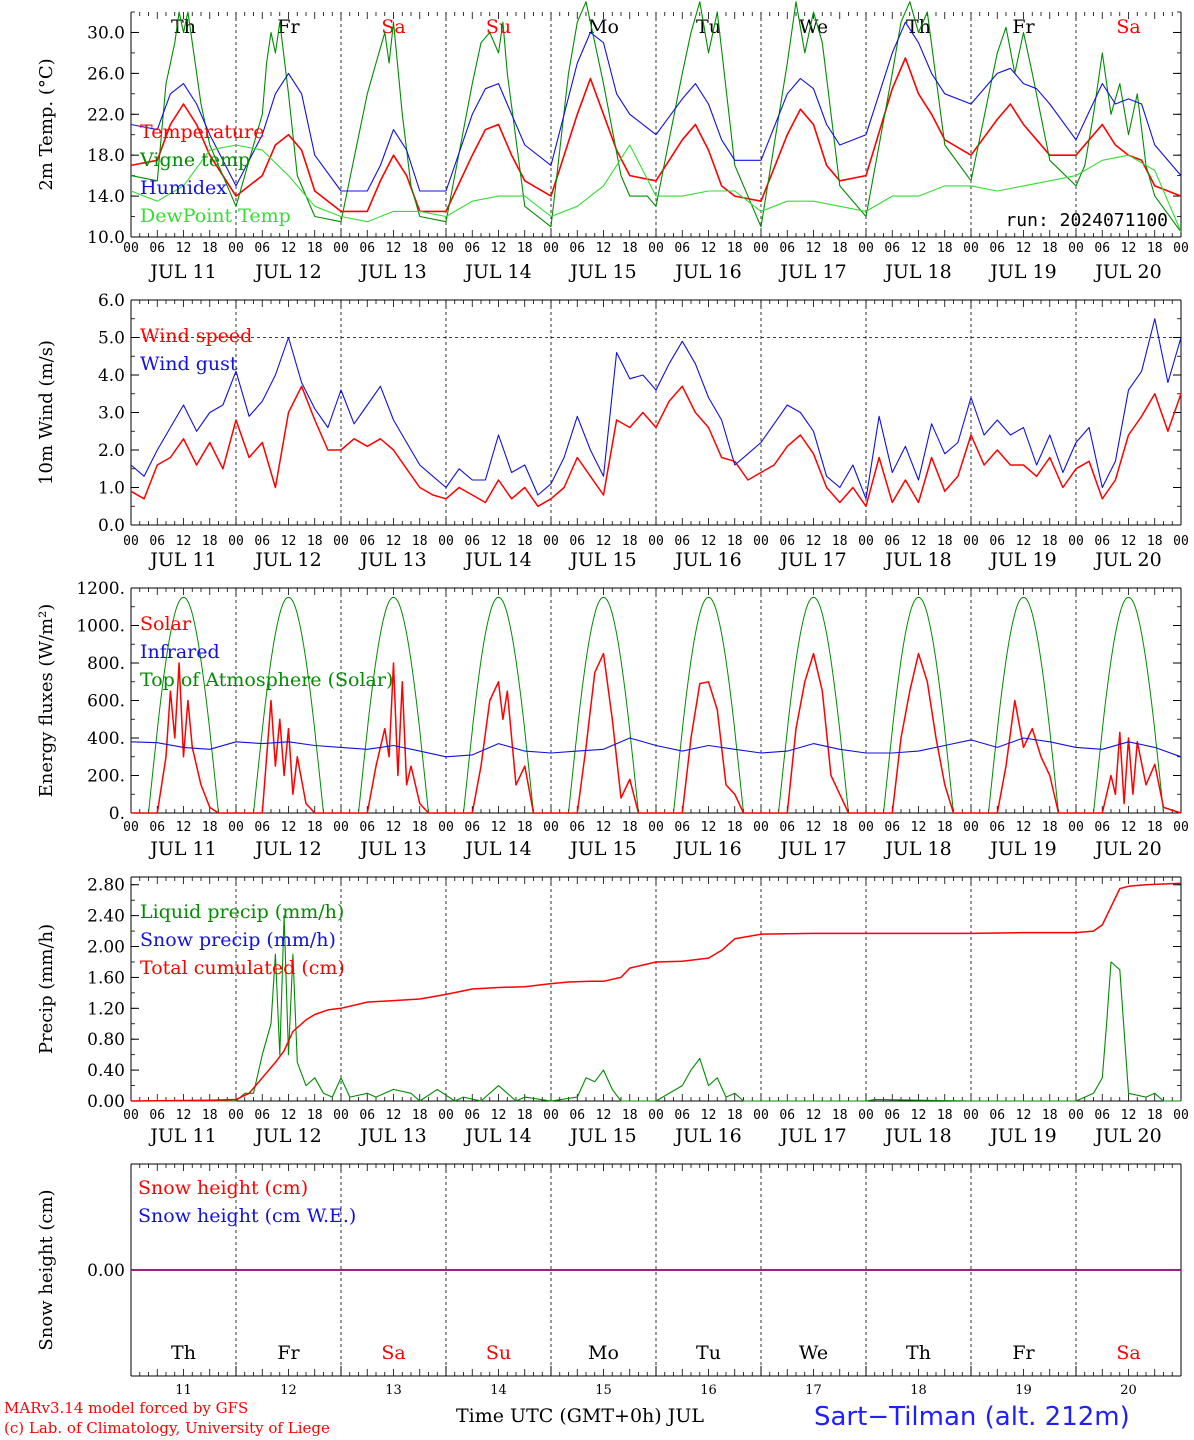 The image size is (1194, 1440). What do you see at coordinates (812, 560) in the screenshot?
I see `x-date-label: JUL 17` at bounding box center [812, 560].